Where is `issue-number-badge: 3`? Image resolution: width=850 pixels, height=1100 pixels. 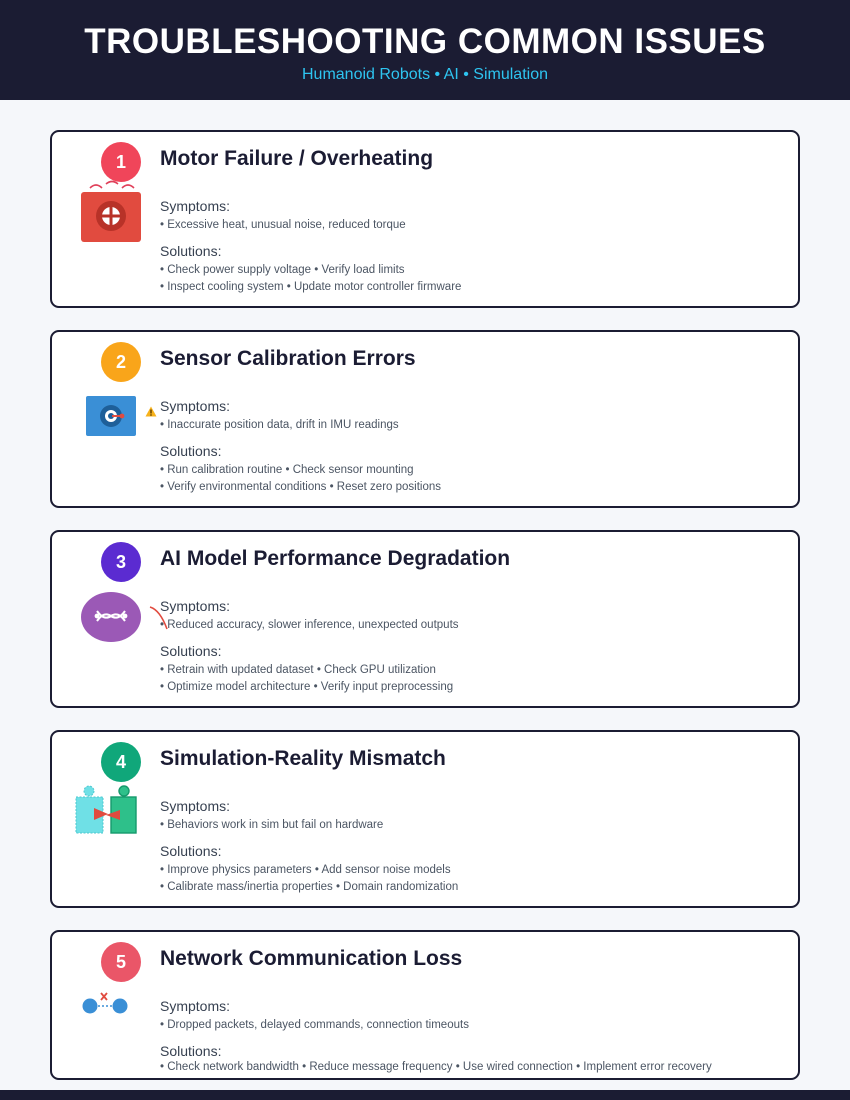 issue-number-badge: 3 is located at coordinates (121, 562).